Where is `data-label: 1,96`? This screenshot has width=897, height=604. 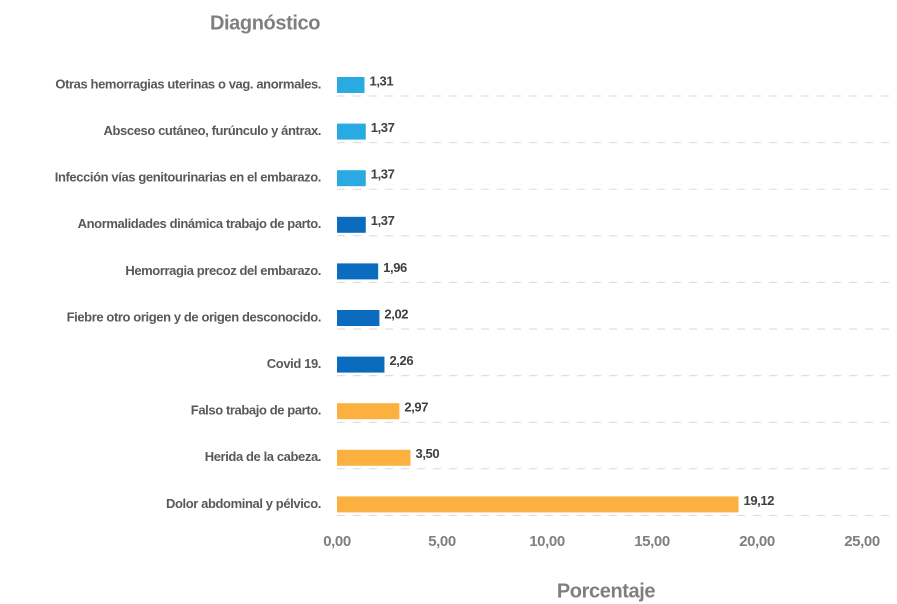 data-label: 1,96 is located at coordinates (395, 267).